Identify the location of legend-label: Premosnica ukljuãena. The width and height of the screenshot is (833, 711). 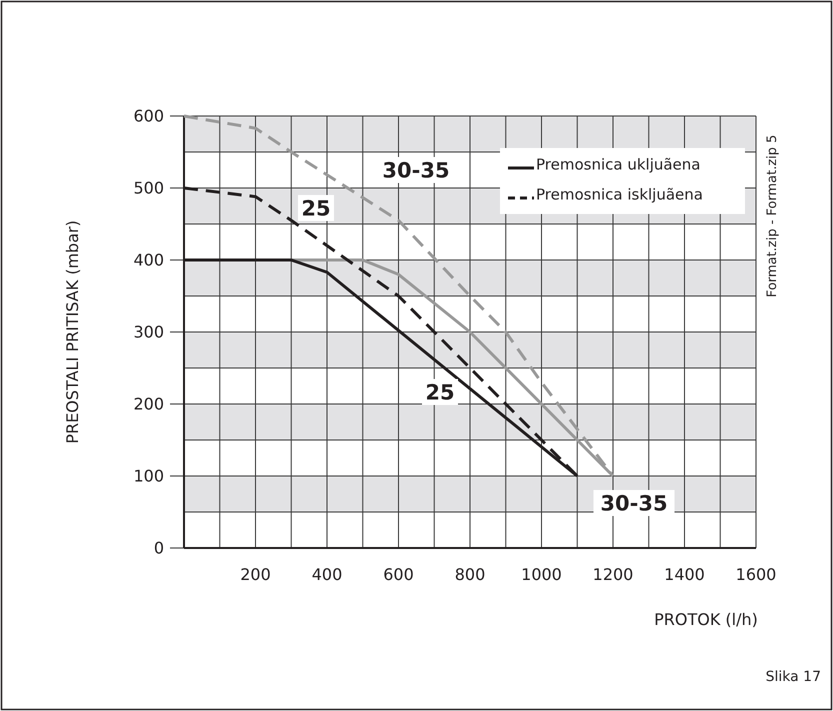
(618, 164).